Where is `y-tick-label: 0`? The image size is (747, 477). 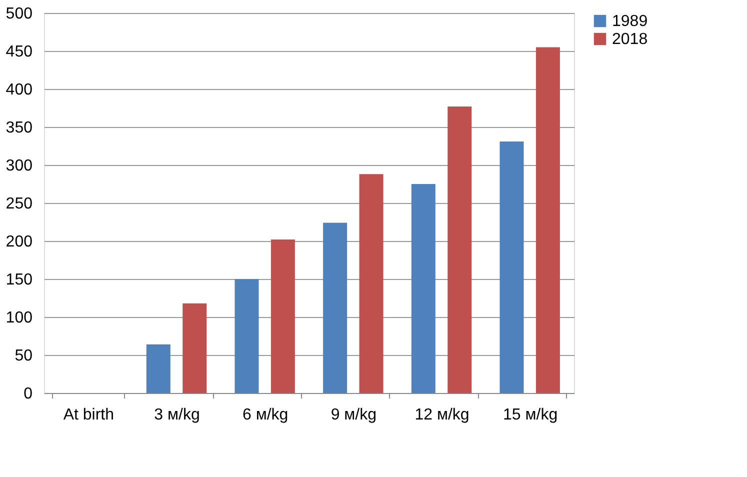 y-tick-label: 0 is located at coordinates (28, 394).